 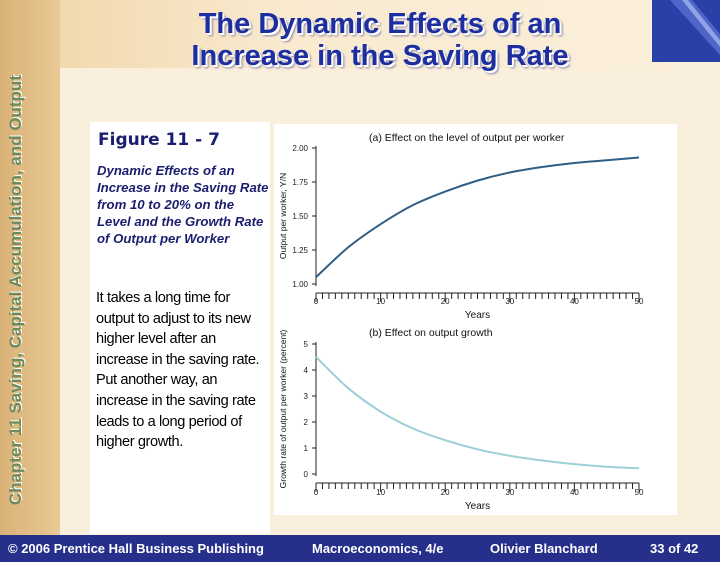 I want to click on panel-b-title: (b) Effect on output growth, so click(x=431, y=333).